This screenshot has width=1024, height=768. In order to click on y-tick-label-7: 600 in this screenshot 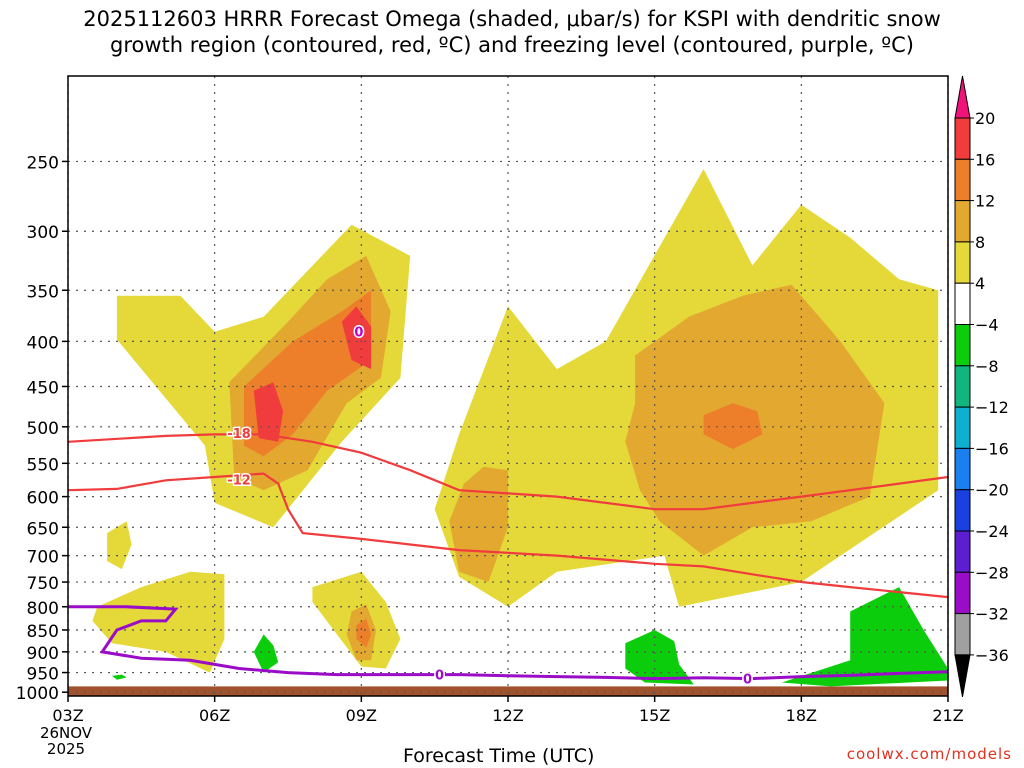, I will do `click(43, 499)`.